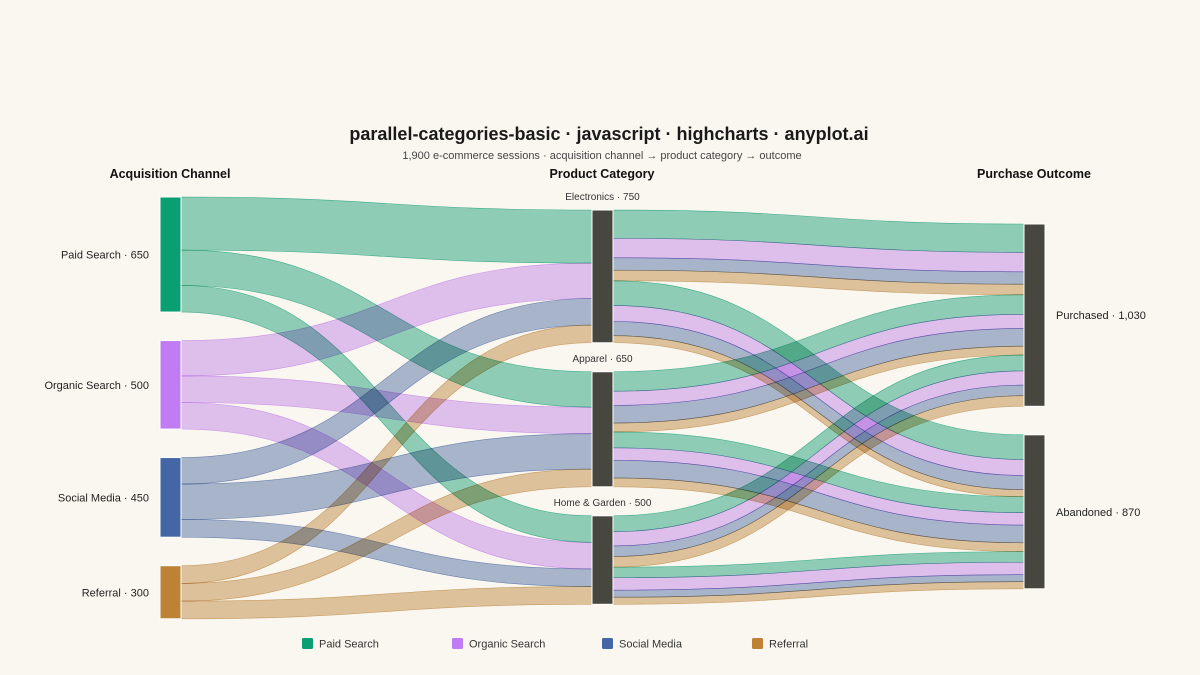 Image resolution: width=1200 pixels, height=675 pixels. What do you see at coordinates (602, 174) in the screenshot?
I see `dimension-label-category: Product Category` at bounding box center [602, 174].